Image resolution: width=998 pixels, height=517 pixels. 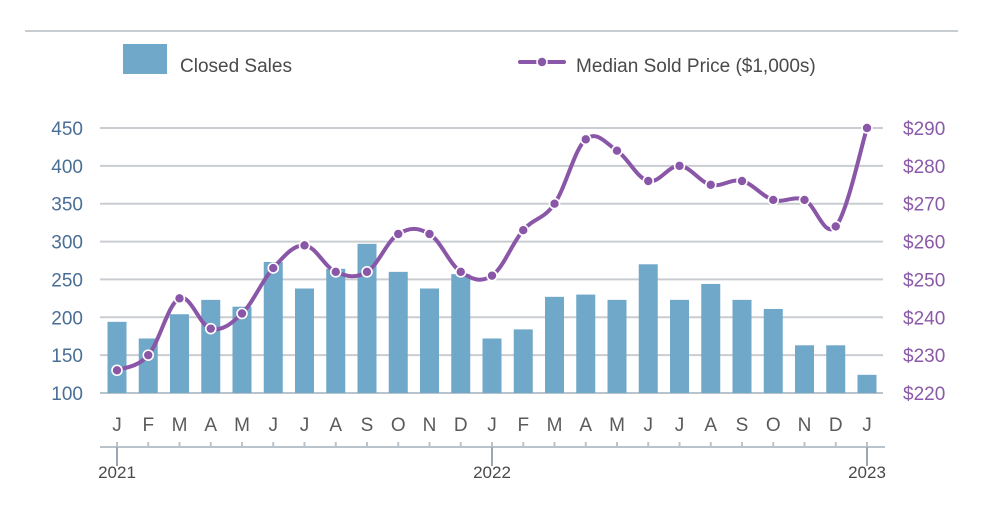 I want to click on left-tick-label: 200, so click(x=67, y=318).